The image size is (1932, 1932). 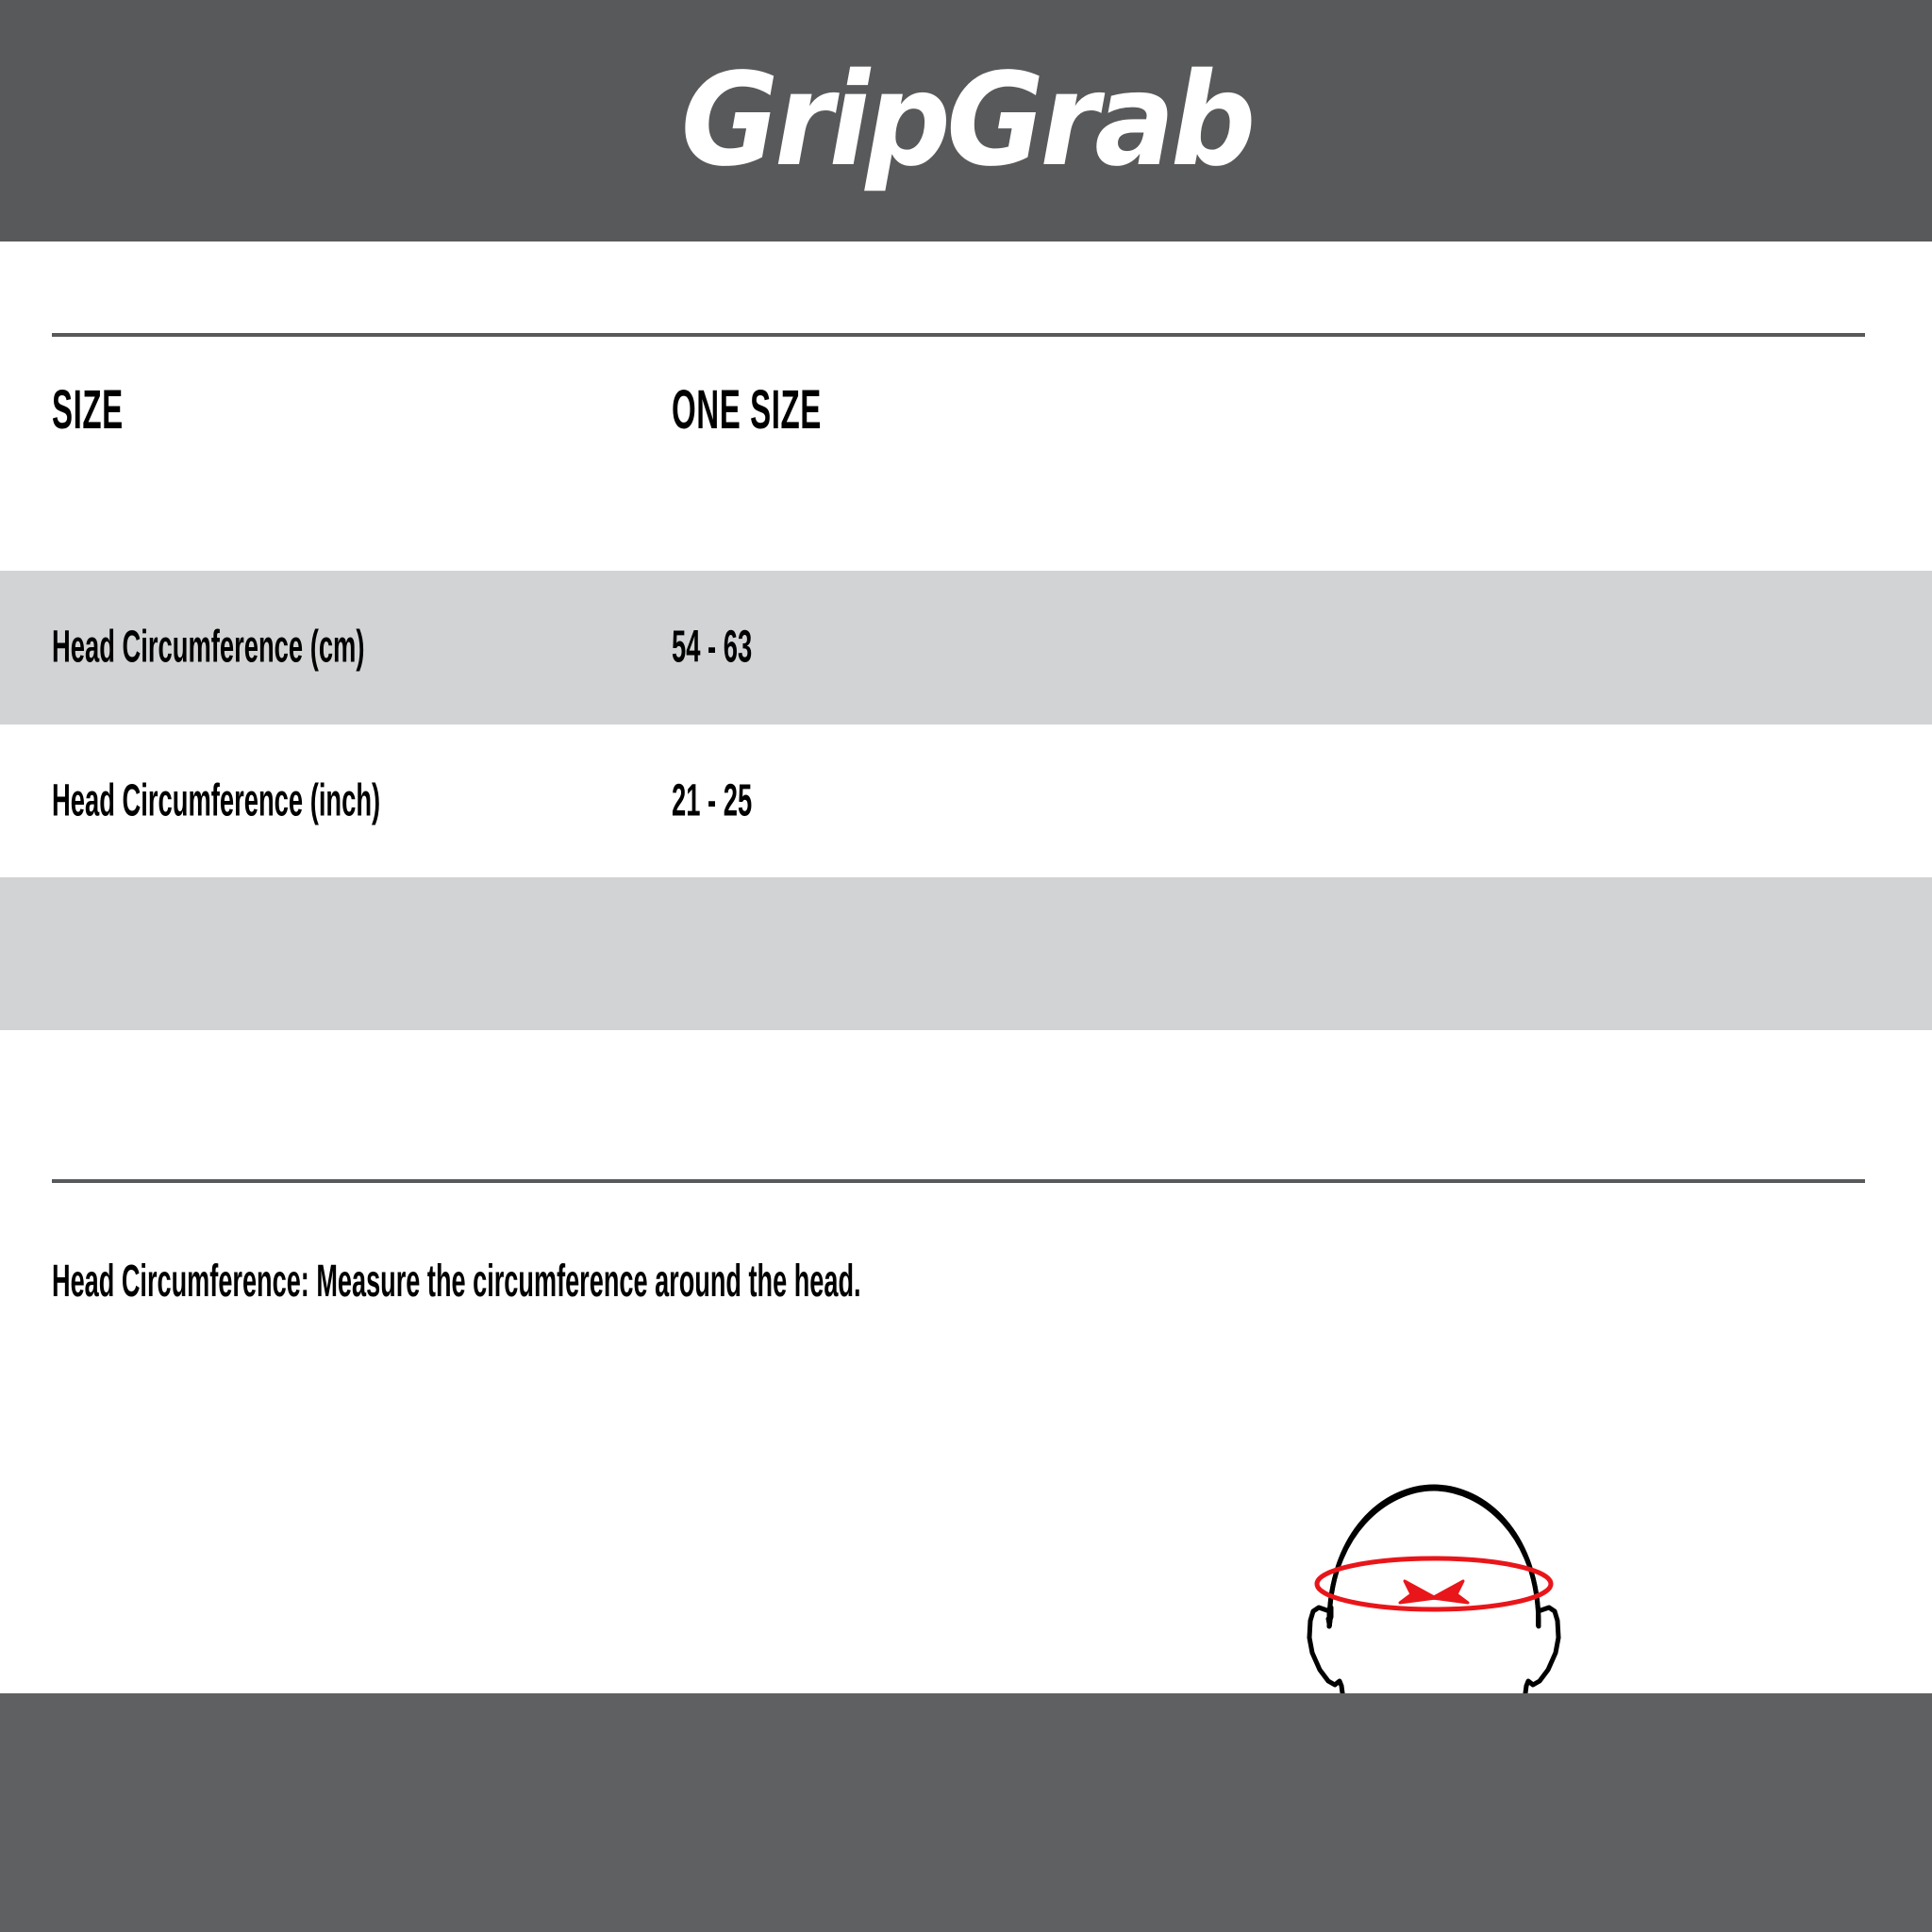 What do you see at coordinates (713, 648) in the screenshot?
I see `row-value: 54 - 63` at bounding box center [713, 648].